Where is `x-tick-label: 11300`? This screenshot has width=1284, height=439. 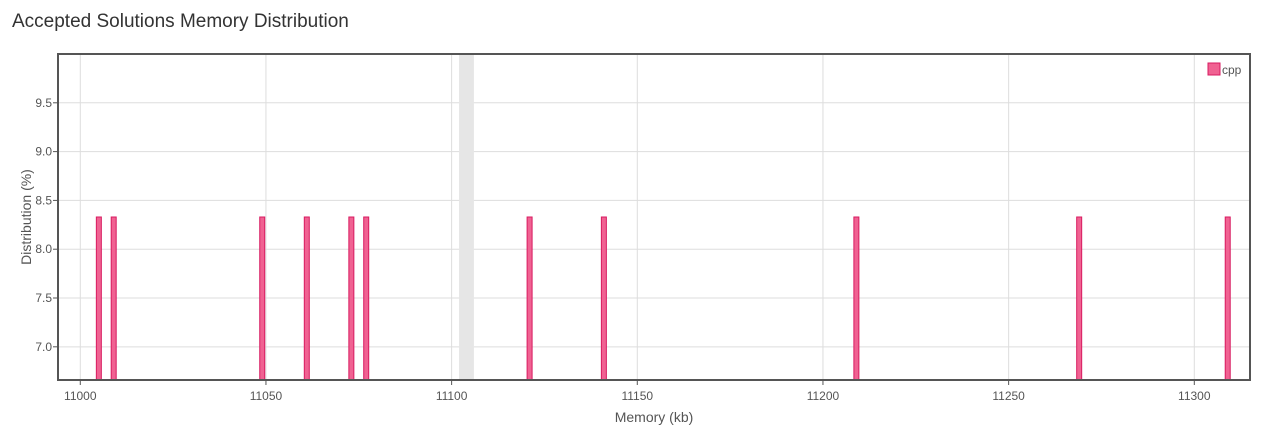
x-tick-label: 11300 is located at coordinates (1194, 396).